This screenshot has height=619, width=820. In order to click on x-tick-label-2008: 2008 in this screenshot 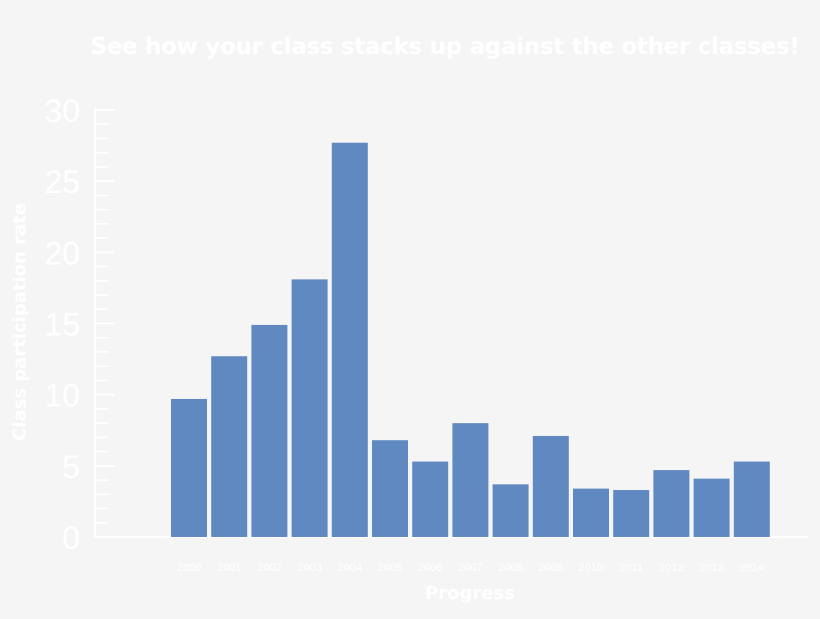, I will do `click(510, 568)`.